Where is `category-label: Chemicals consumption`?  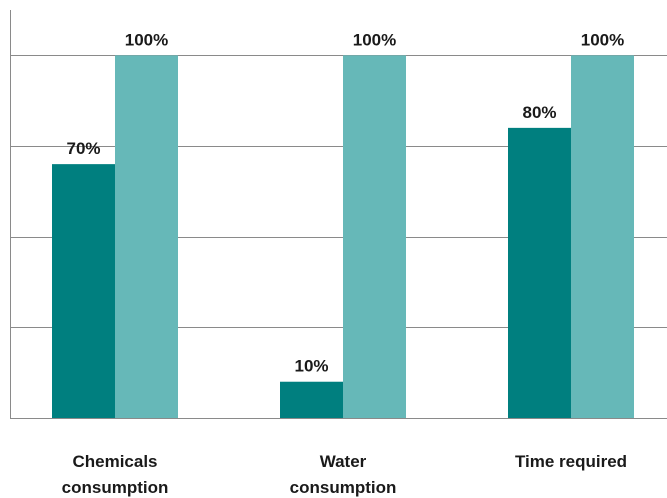
category-label: Chemicals consumption is located at coordinates (115, 474).